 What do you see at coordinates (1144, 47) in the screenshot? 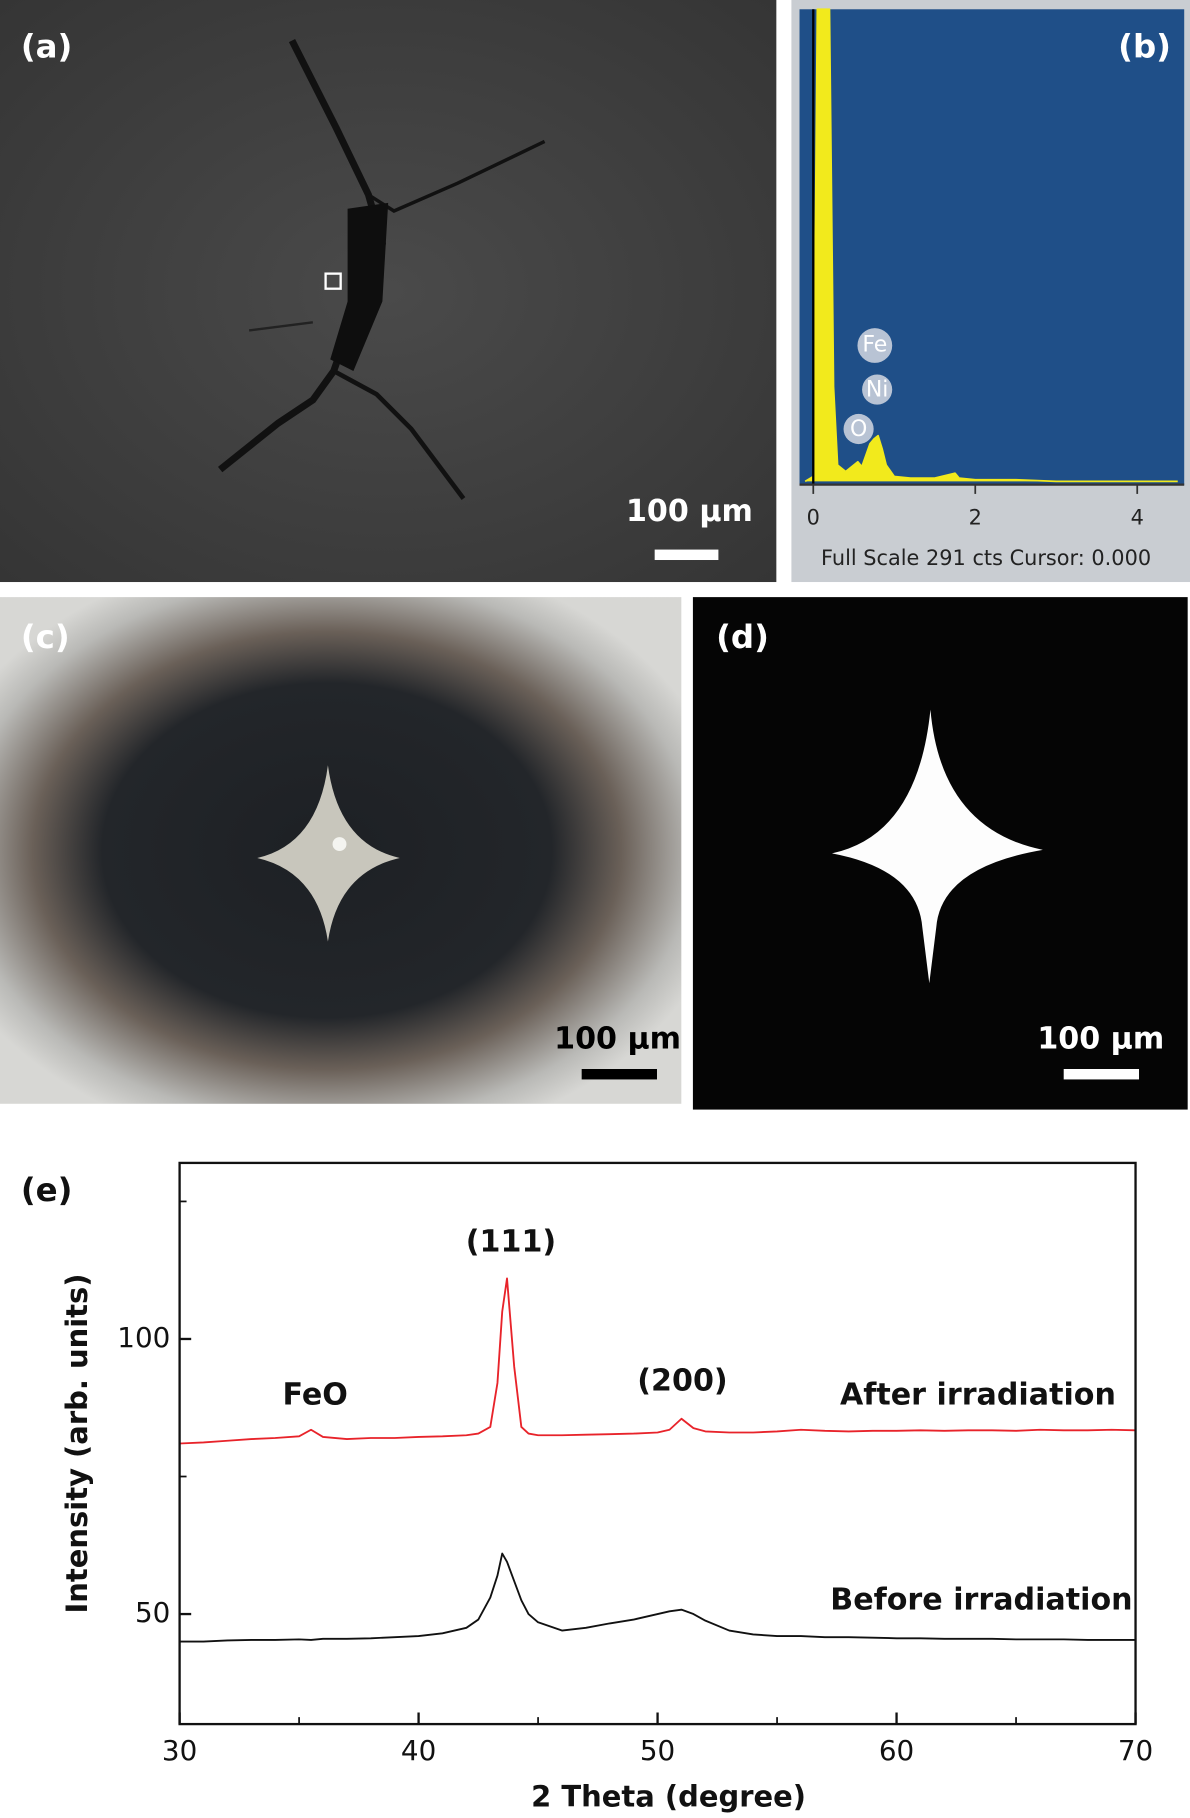
I see `panel-label: (b)` at bounding box center [1144, 47].